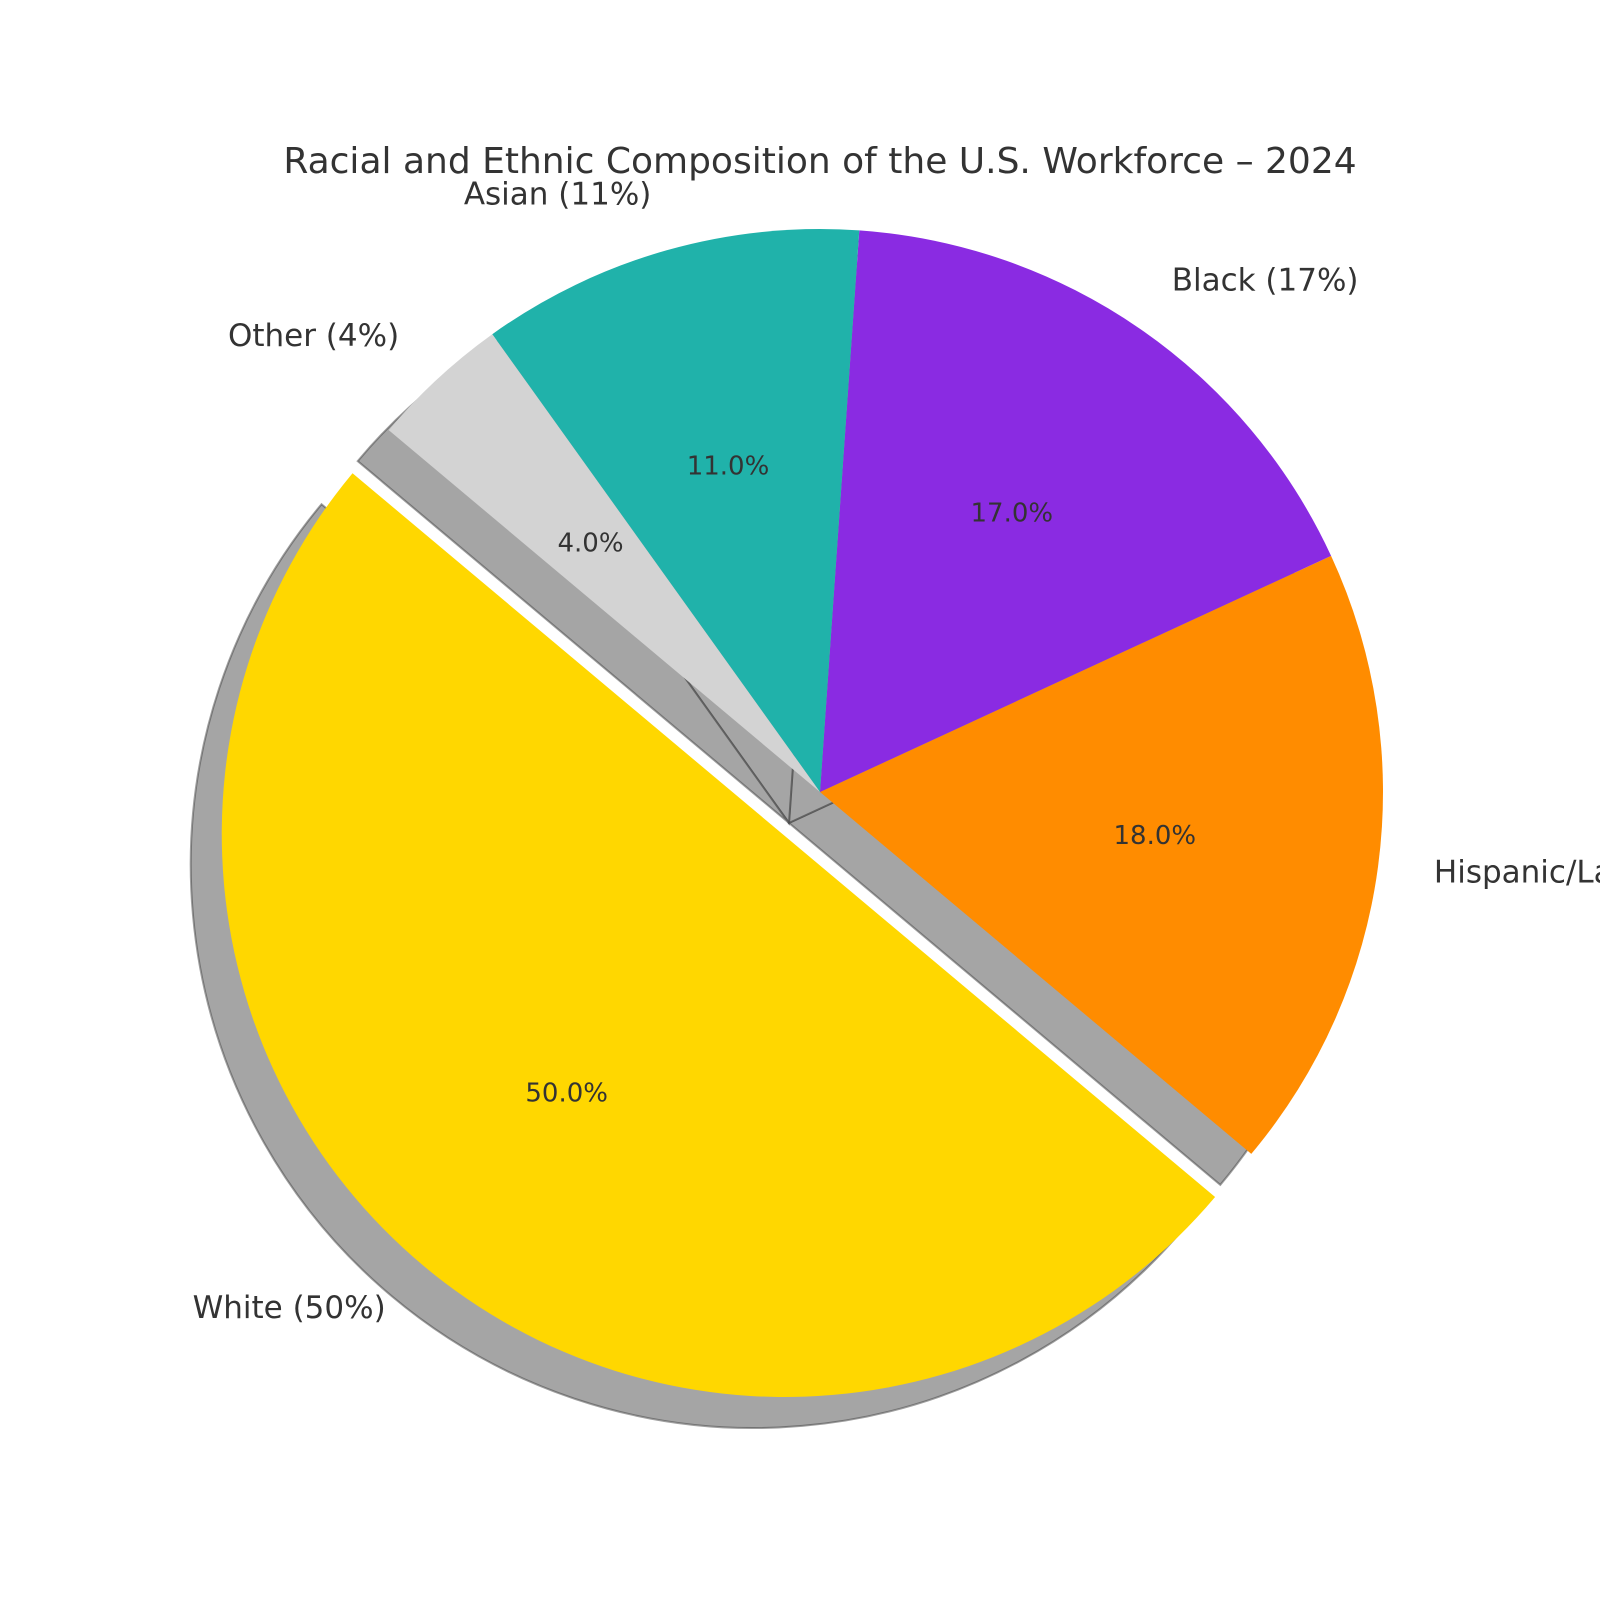 Image resolution: width=1600 pixels, height=1600 pixels. I want to click on slice-label-black: Black (17%), so click(1265, 281).